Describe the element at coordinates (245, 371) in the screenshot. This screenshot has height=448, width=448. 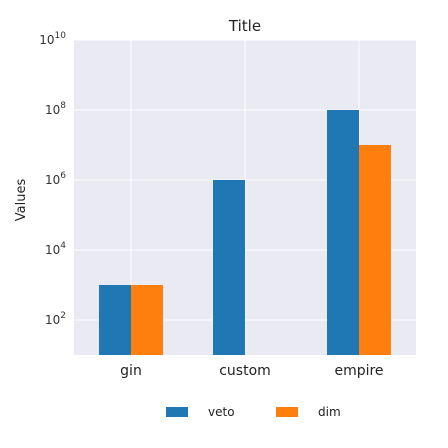
I see `x-tick-label: custom` at that location.